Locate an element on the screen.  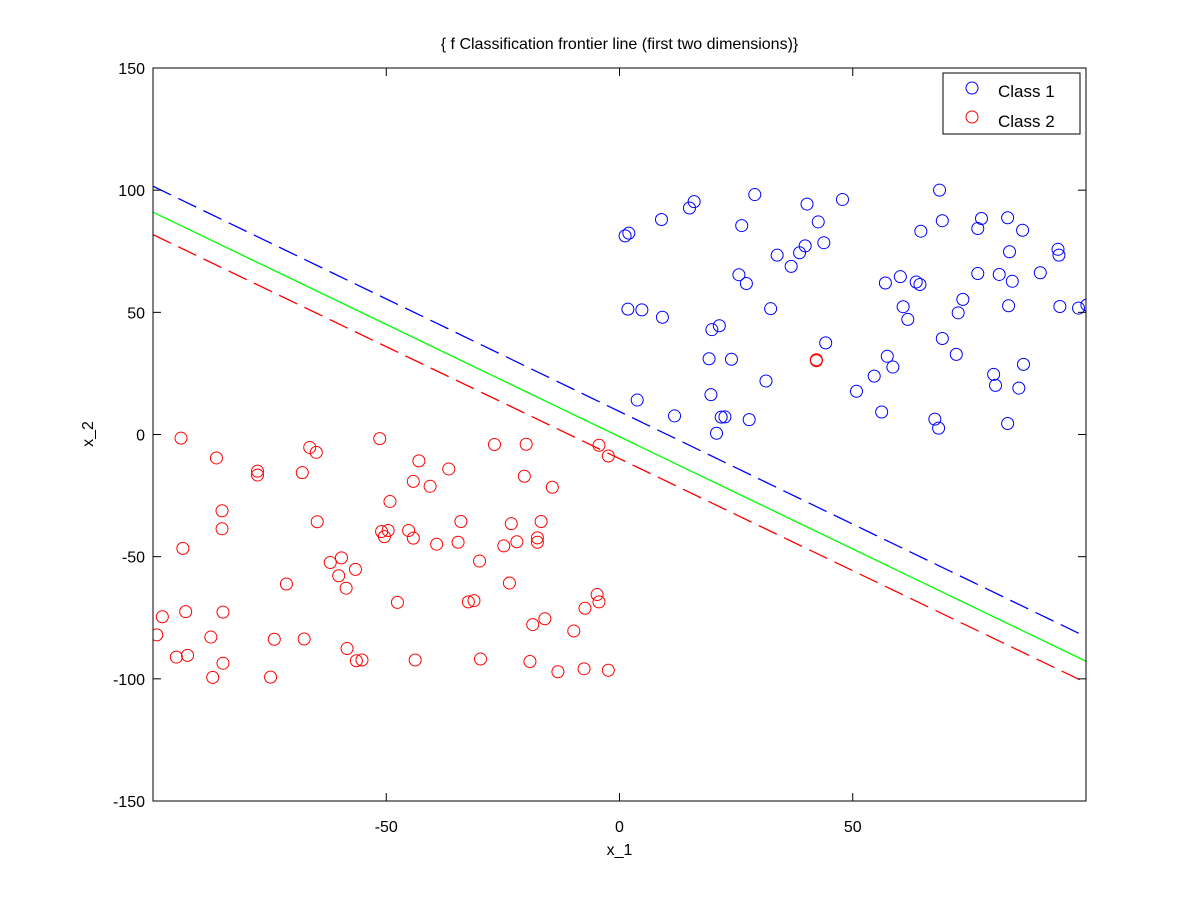
legend-label-class-1: Class 1 is located at coordinates (1026, 91).